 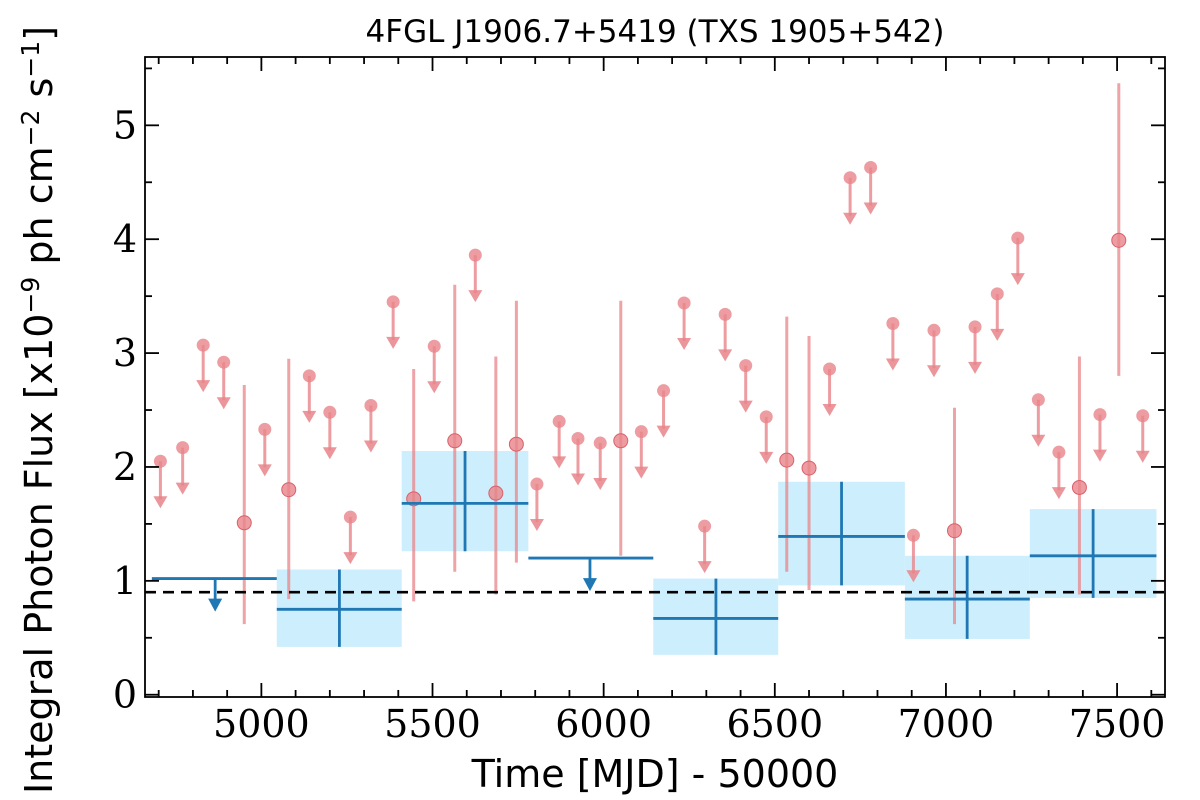 What do you see at coordinates (125, 239) in the screenshot?
I see `y-tick-label: 4` at bounding box center [125, 239].